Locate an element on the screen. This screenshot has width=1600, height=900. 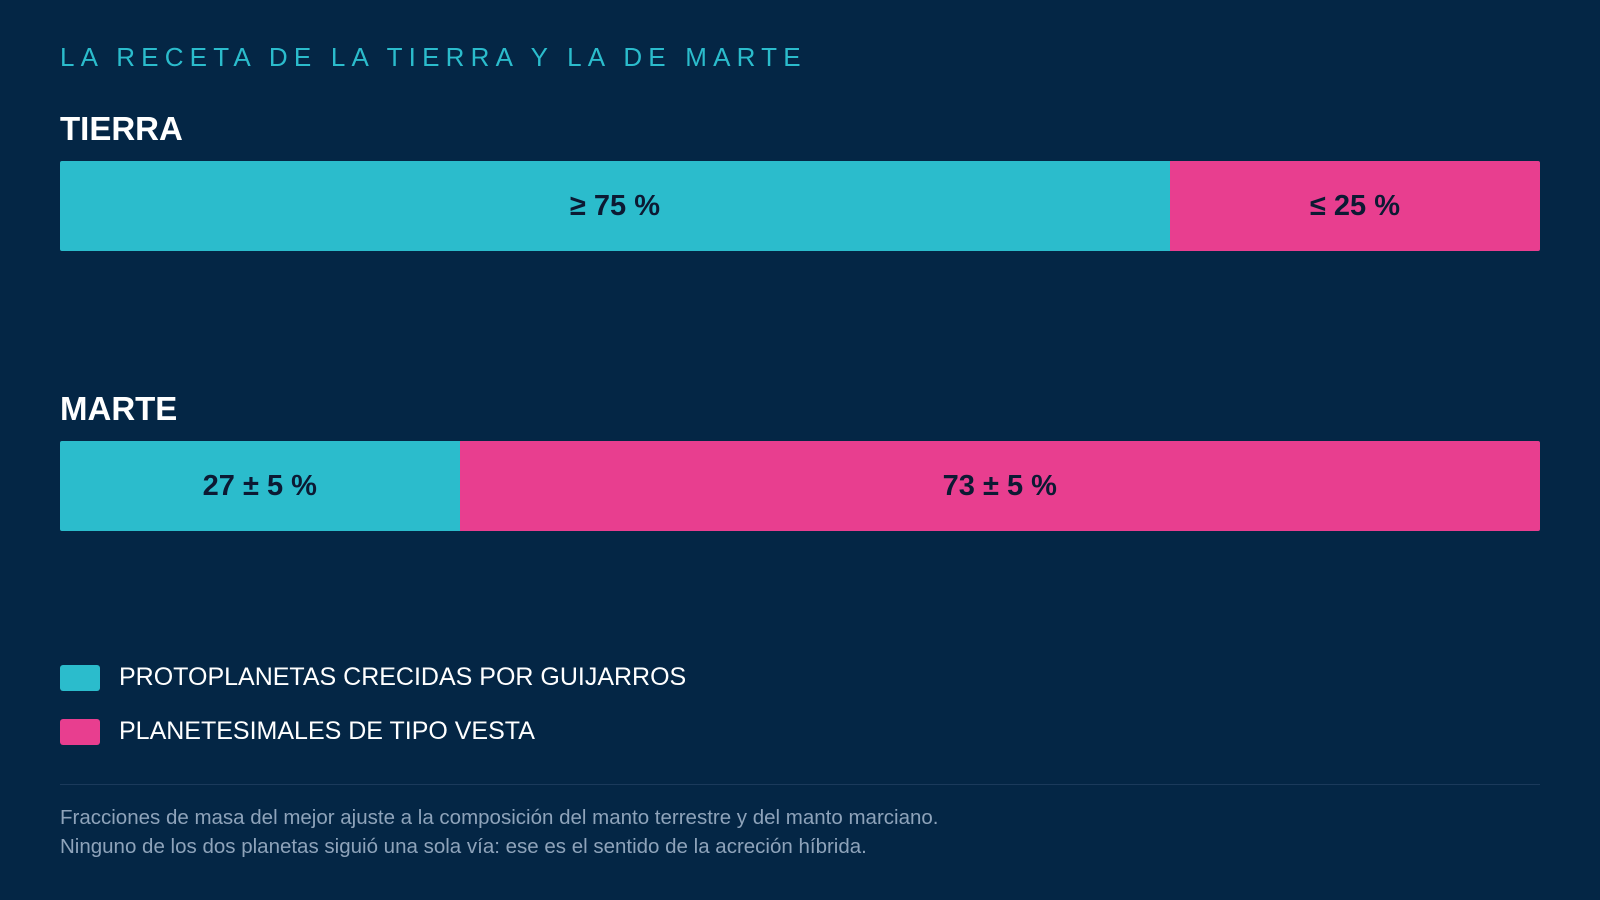
bar-tierra: ≥ 75 % ≤ 25 % is located at coordinates (800, 206).